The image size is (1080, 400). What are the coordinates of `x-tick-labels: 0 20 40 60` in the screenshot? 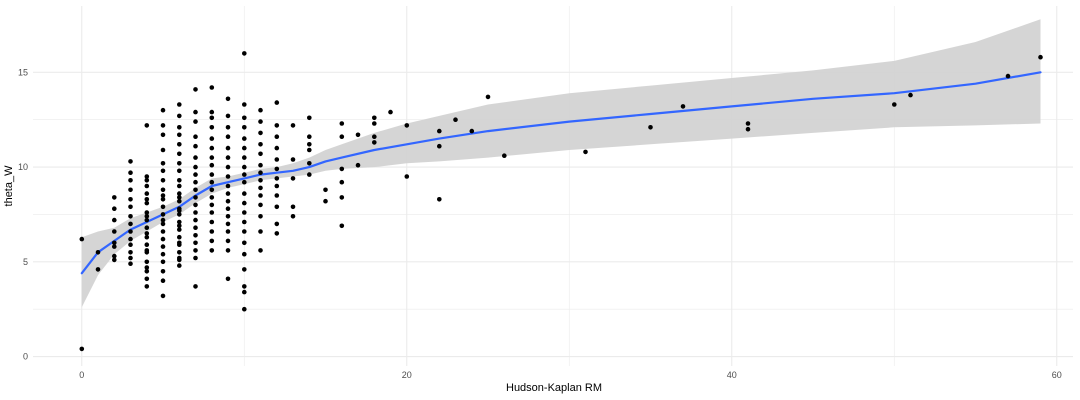 It's located at (570, 375).